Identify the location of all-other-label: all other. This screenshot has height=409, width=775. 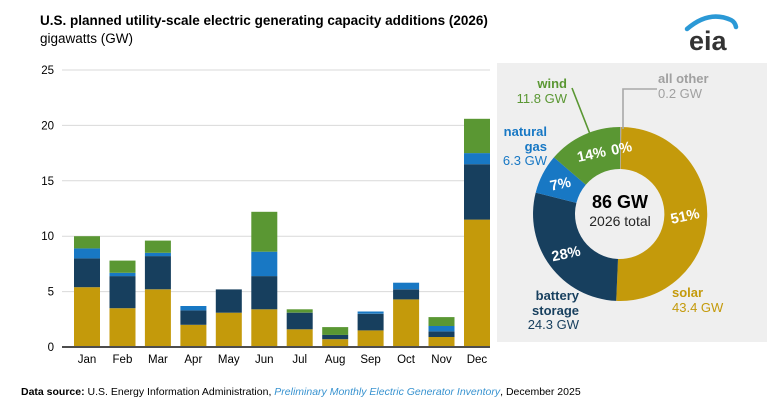
(683, 78).